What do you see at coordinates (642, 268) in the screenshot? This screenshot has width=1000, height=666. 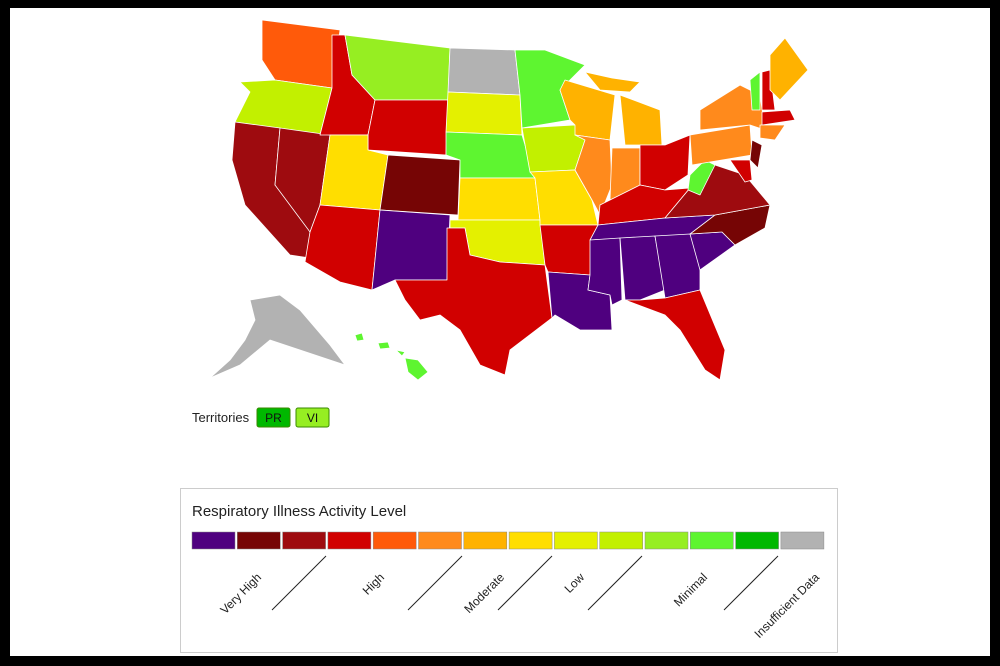 I see `alabama` at bounding box center [642, 268].